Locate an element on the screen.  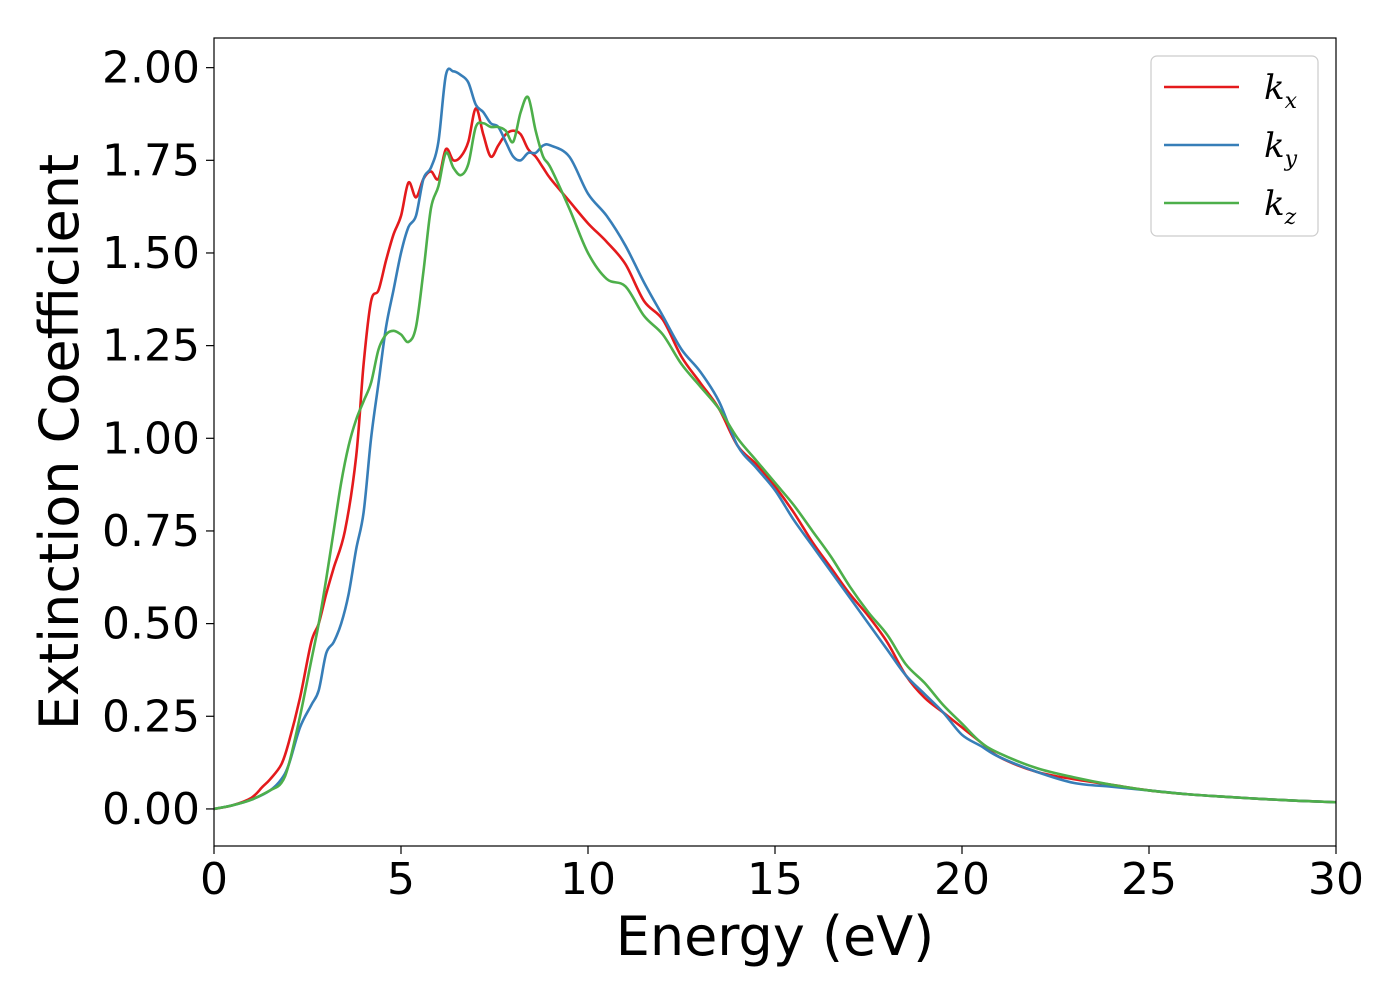
y-tick-label: 0.00 is located at coordinates (151, 809).